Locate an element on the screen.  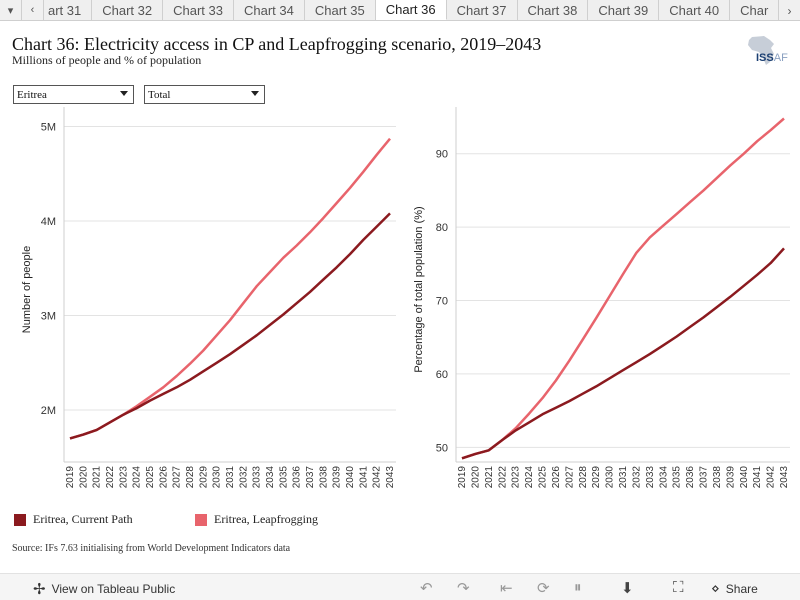
pause-icon: ⏸ is located at coordinates (578, 587).